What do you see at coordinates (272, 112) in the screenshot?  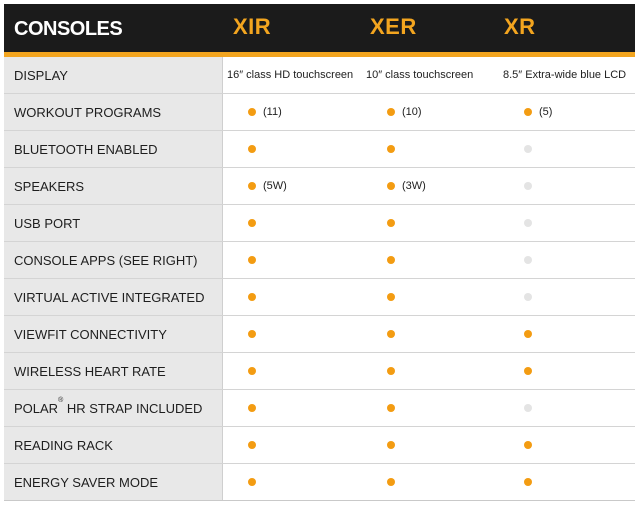 I see `cell-note: (11)` at bounding box center [272, 112].